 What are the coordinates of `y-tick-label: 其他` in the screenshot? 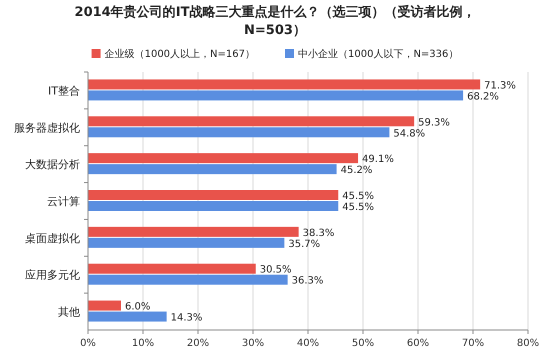 It's located at (69, 312).